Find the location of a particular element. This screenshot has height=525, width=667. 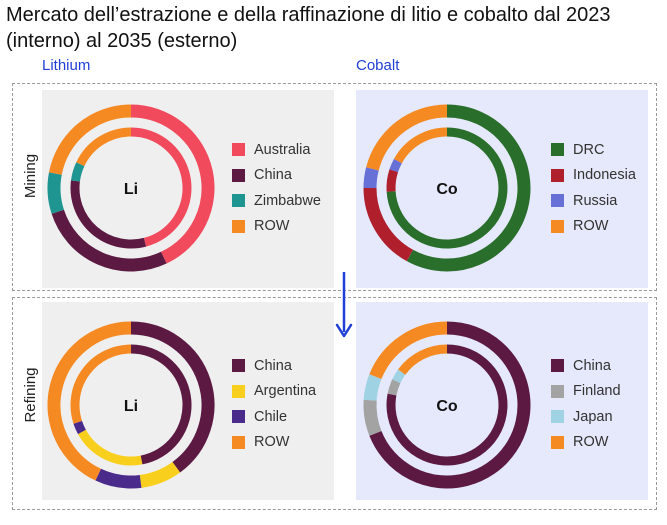

cobalt-mining-legend: DRC Indonesia Russia ROW is located at coordinates (593, 188).